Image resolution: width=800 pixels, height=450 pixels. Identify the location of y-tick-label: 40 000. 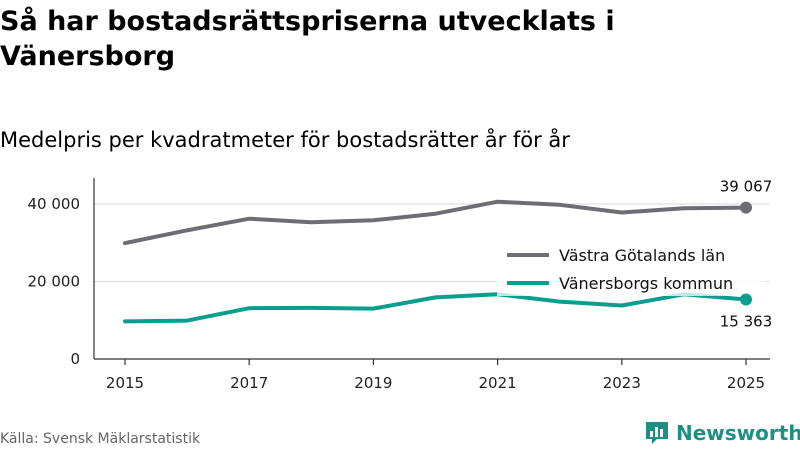
(54, 204).